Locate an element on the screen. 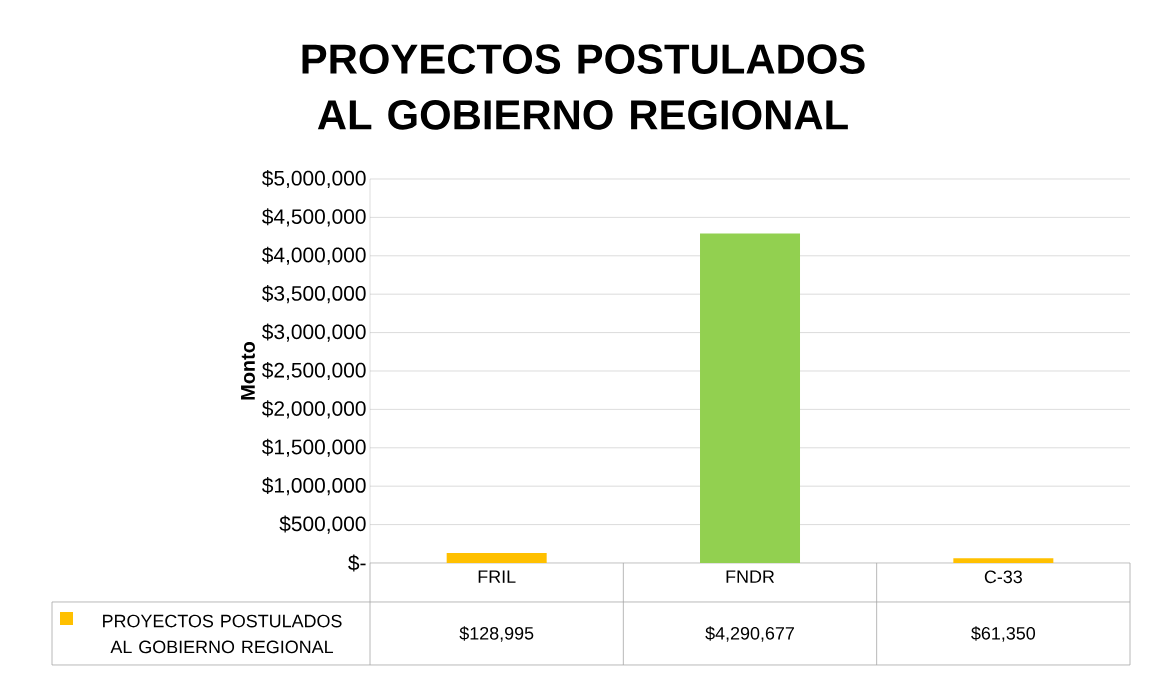 The height and width of the screenshot is (675, 1151). y-tick-label: $- is located at coordinates (357, 563).